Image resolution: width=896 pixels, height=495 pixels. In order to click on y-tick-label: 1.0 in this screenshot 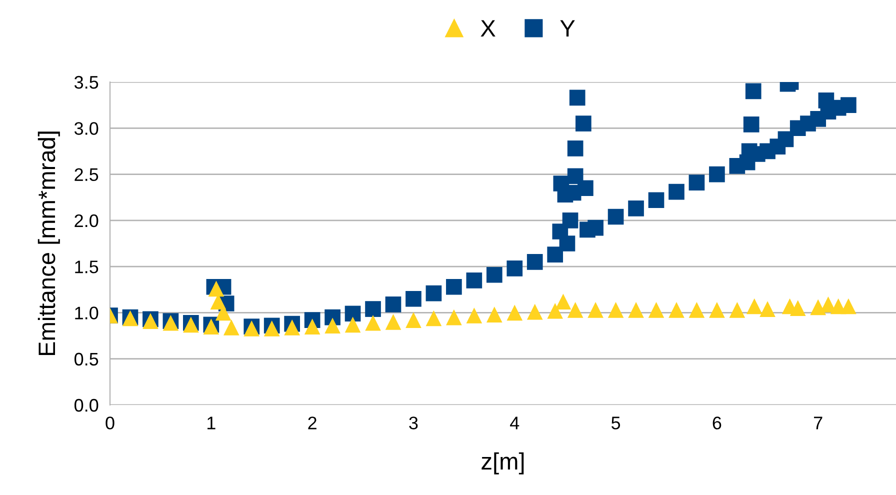, I will do `click(86, 313)`.